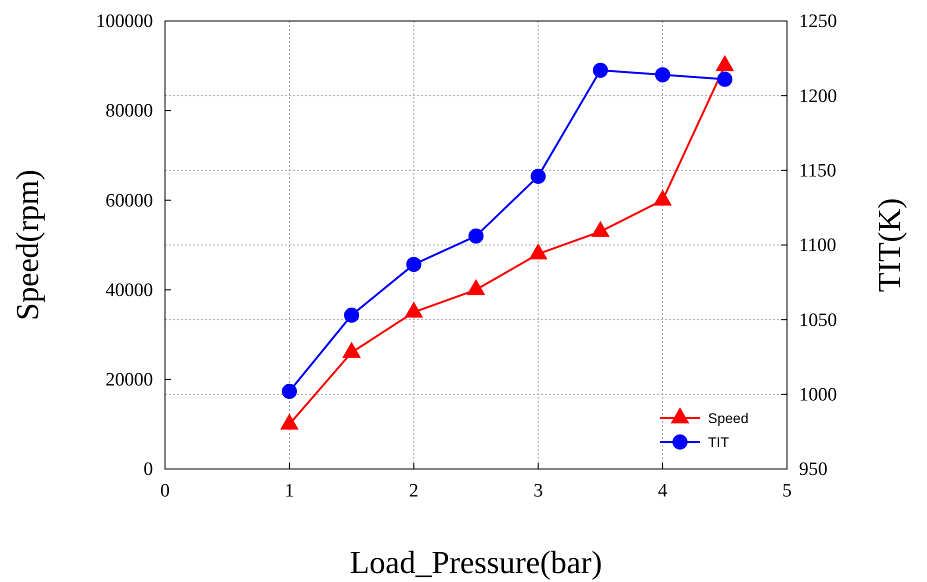 The image size is (927, 582). Describe the element at coordinates (813, 469) in the screenshot. I see `y2-tick-label: 950` at that location.